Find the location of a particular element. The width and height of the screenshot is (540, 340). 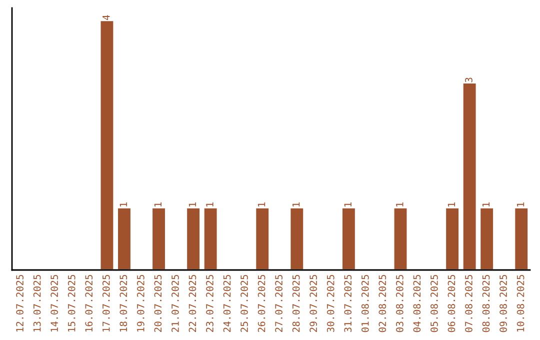

x-tick-label: 10.08.2025 is located at coordinates (520, 303).